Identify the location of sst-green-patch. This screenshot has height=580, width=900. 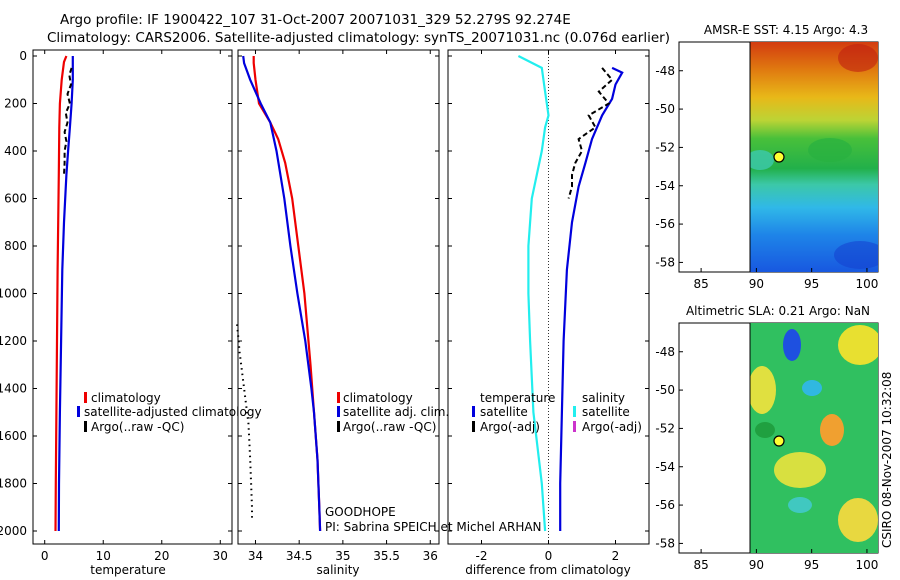
(830, 150).